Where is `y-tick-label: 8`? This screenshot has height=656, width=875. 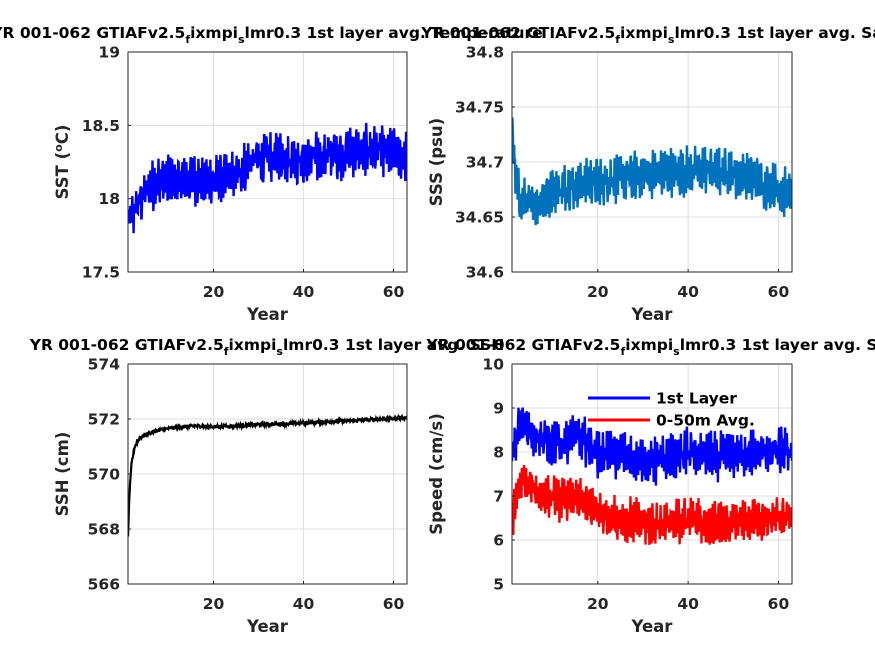
y-tick-label: 8 is located at coordinates (498, 453).